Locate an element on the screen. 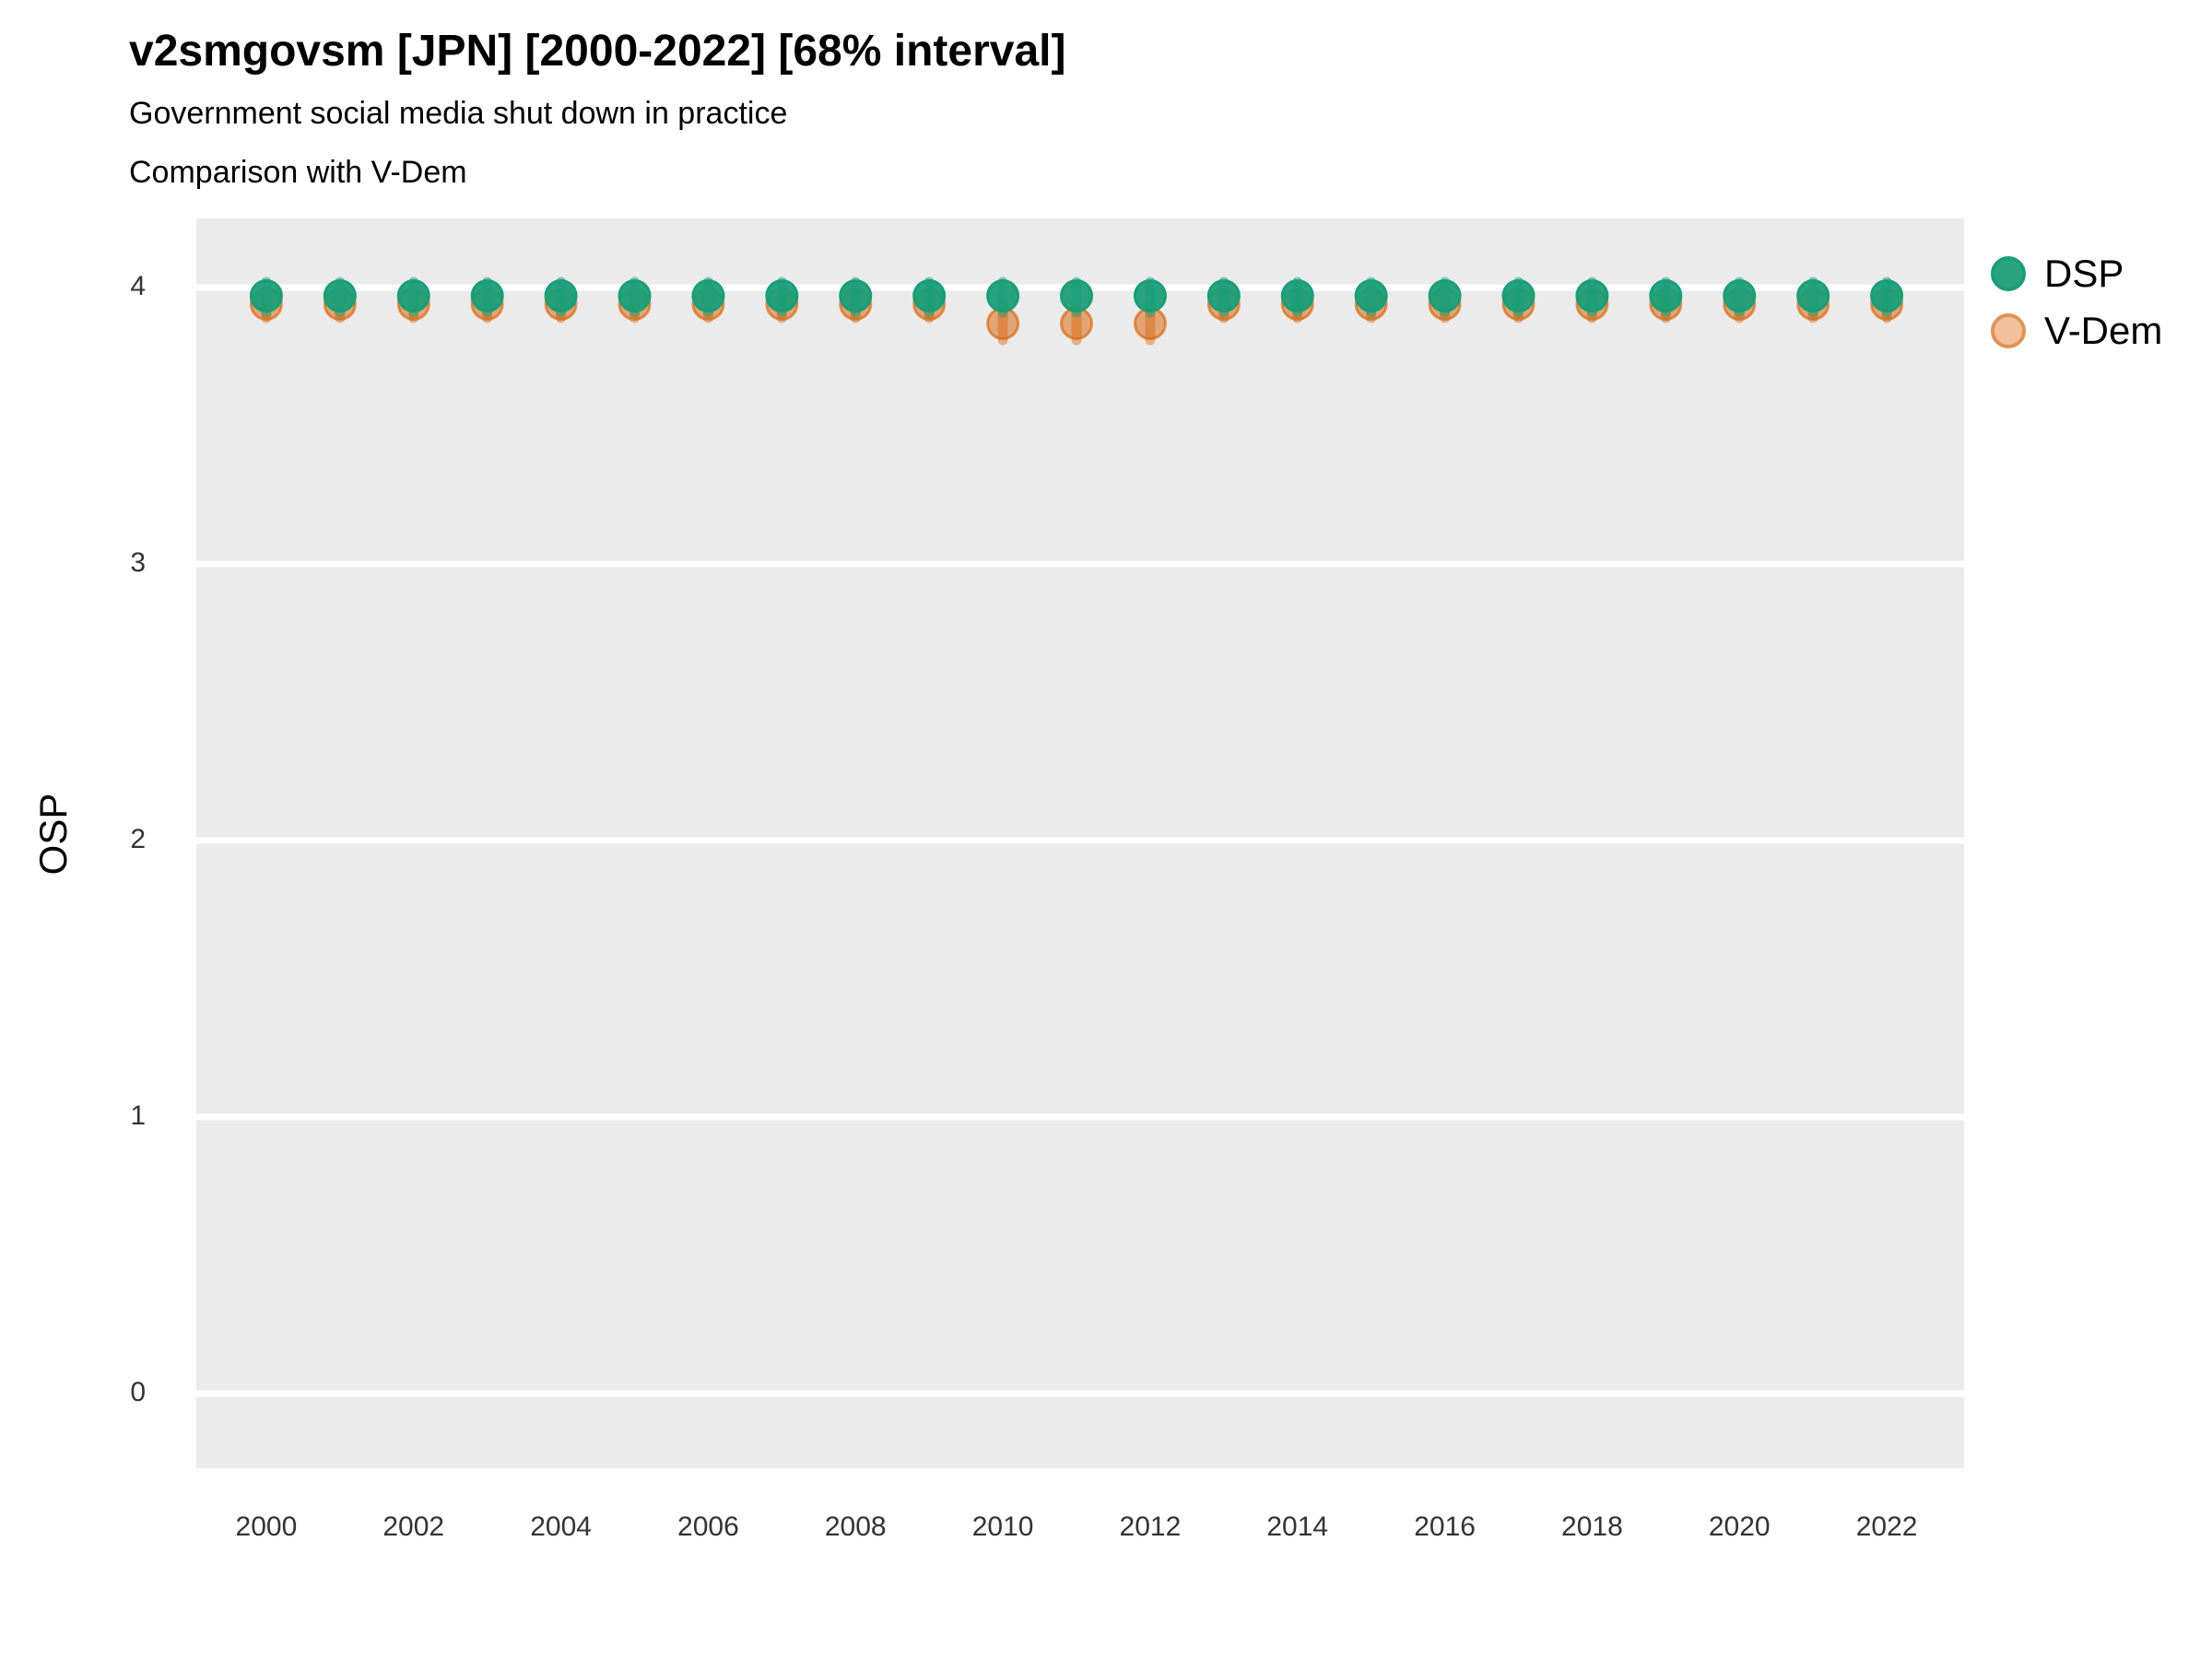  y-tick-label-1: 1 is located at coordinates (138, 1115).